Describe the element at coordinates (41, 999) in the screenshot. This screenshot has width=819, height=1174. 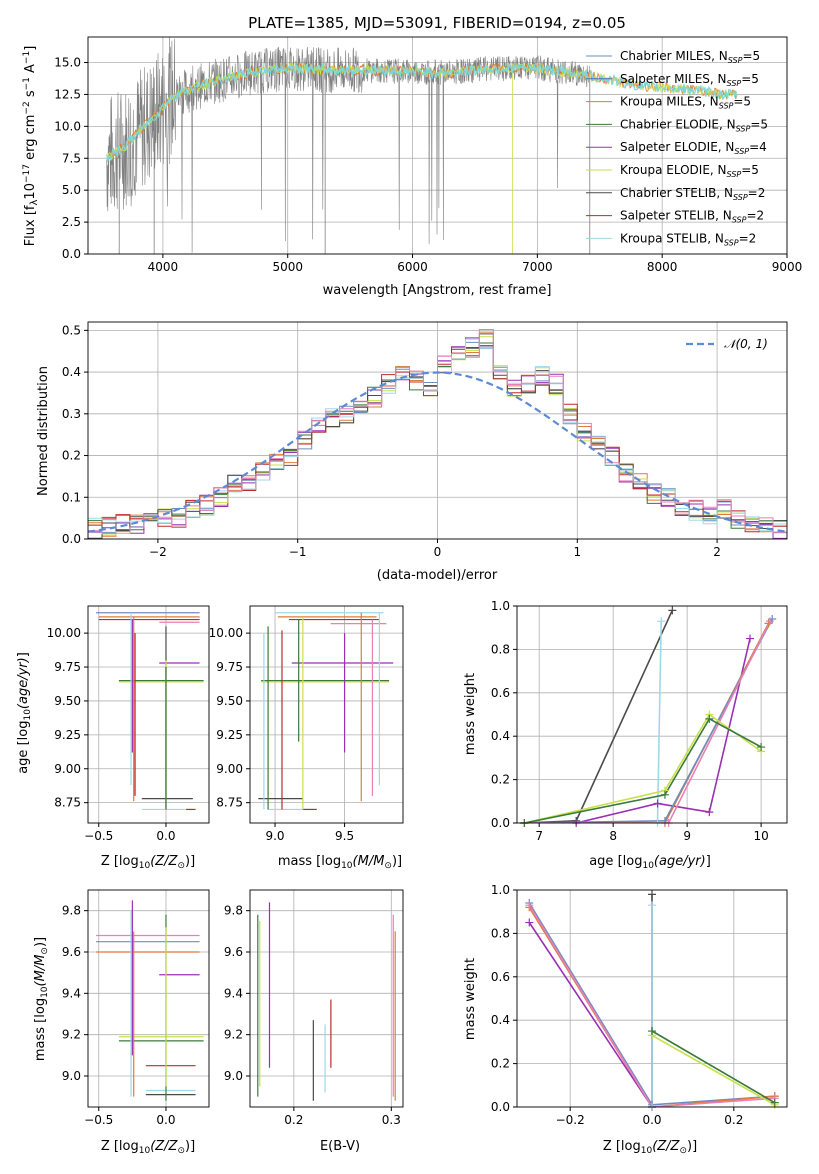
I see `mass-z-ylabel: mass [log10(M/M⊙)]` at that location.